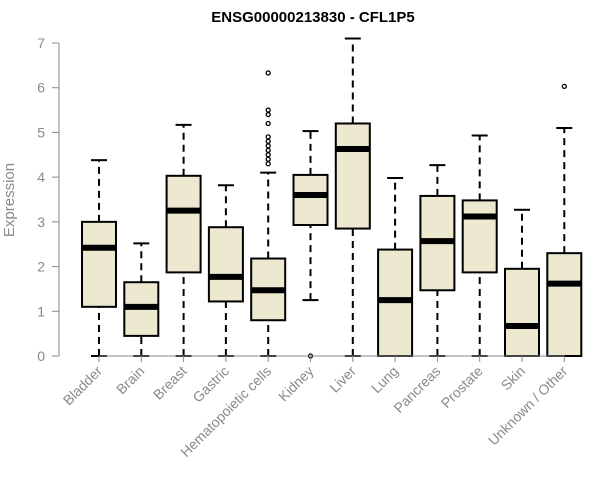  What do you see at coordinates (342, 379) in the screenshot?
I see `x-tick-label: Liver` at bounding box center [342, 379].